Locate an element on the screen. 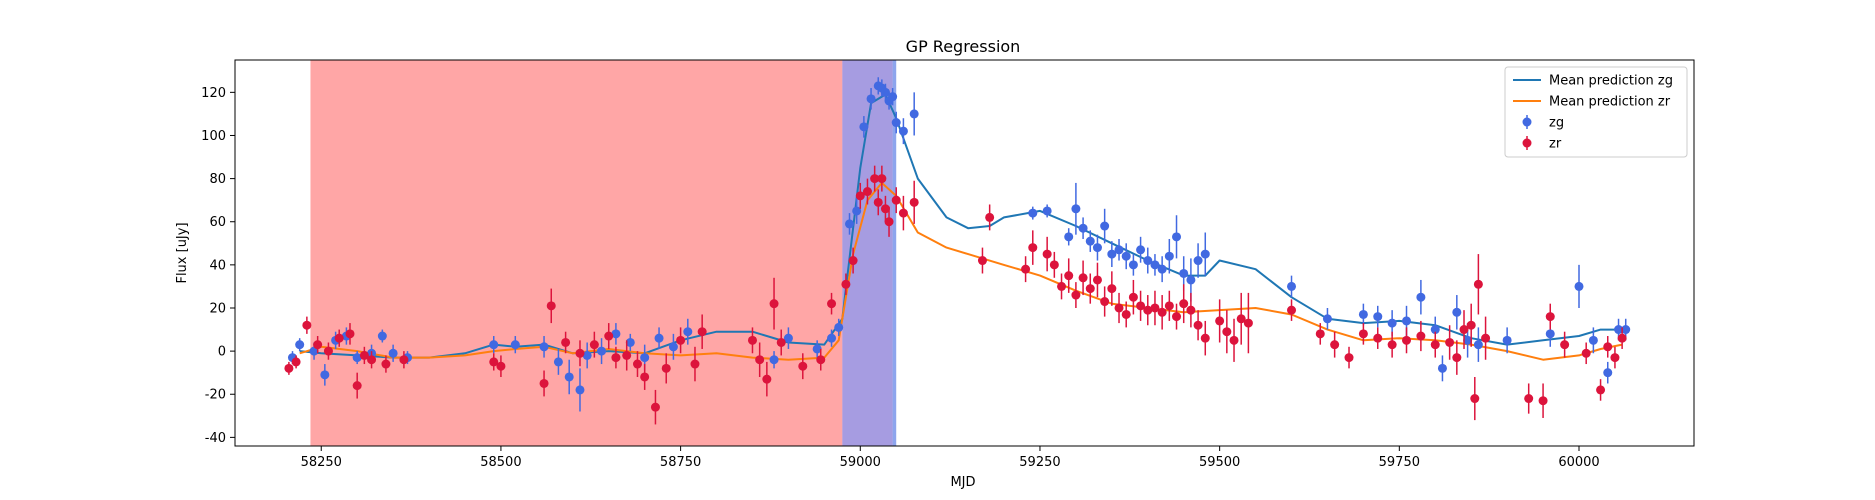 This screenshot has width=1875, height=500. legend-label: Mean prediction zr is located at coordinates (1610, 102).